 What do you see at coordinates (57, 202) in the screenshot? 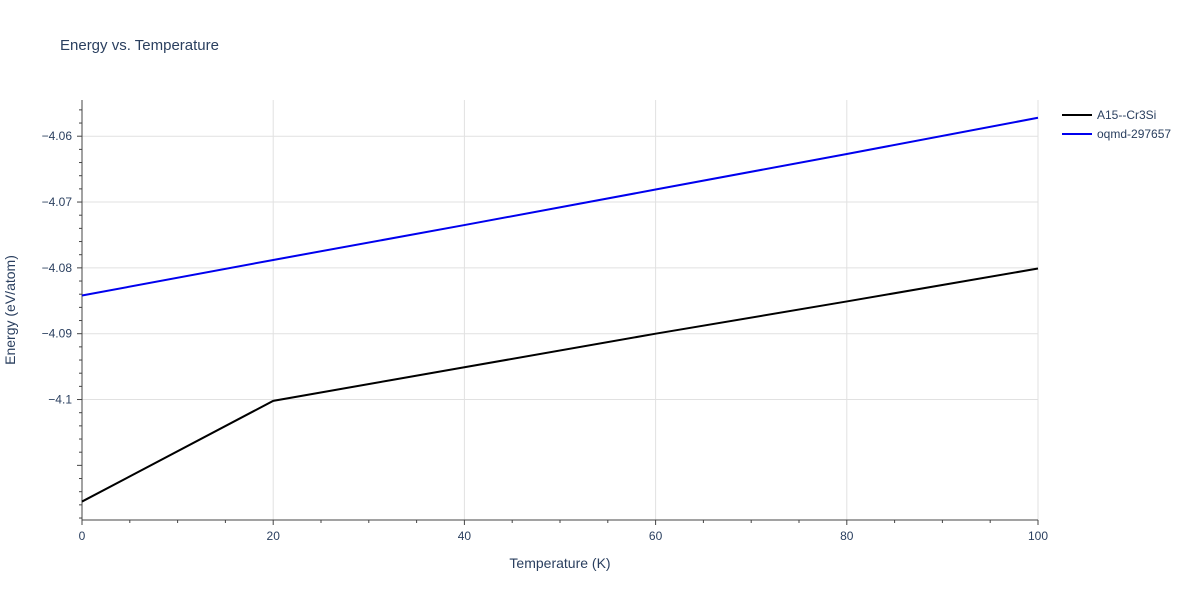
I see `y-tick-label: −4.07` at bounding box center [57, 202].